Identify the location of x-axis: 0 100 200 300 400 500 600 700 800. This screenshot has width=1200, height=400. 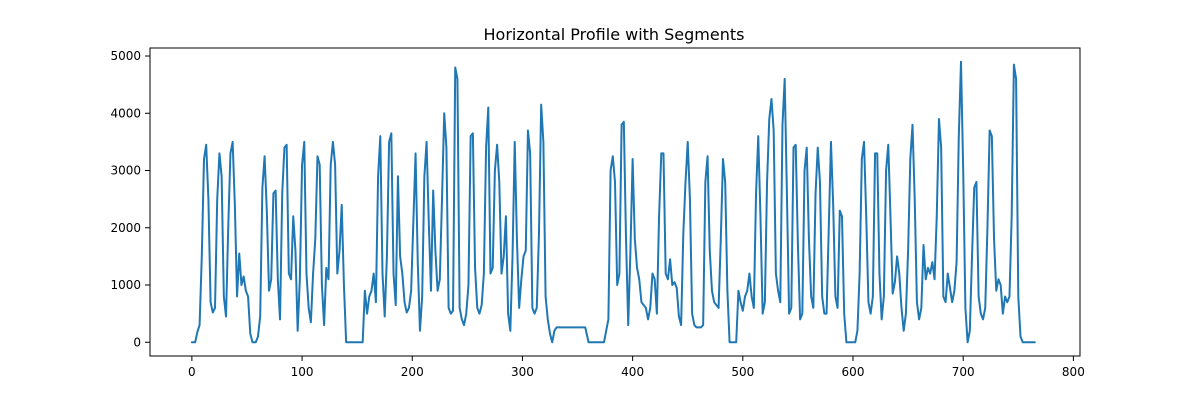
(636, 367).